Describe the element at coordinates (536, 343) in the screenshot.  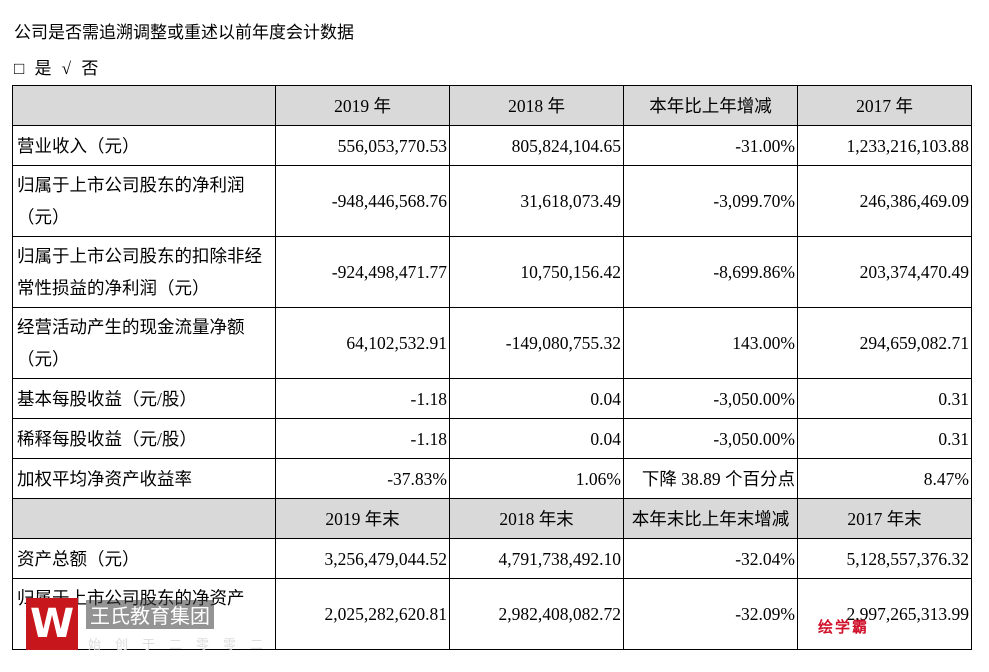
I see `cell: -149,080,755.32` at that location.